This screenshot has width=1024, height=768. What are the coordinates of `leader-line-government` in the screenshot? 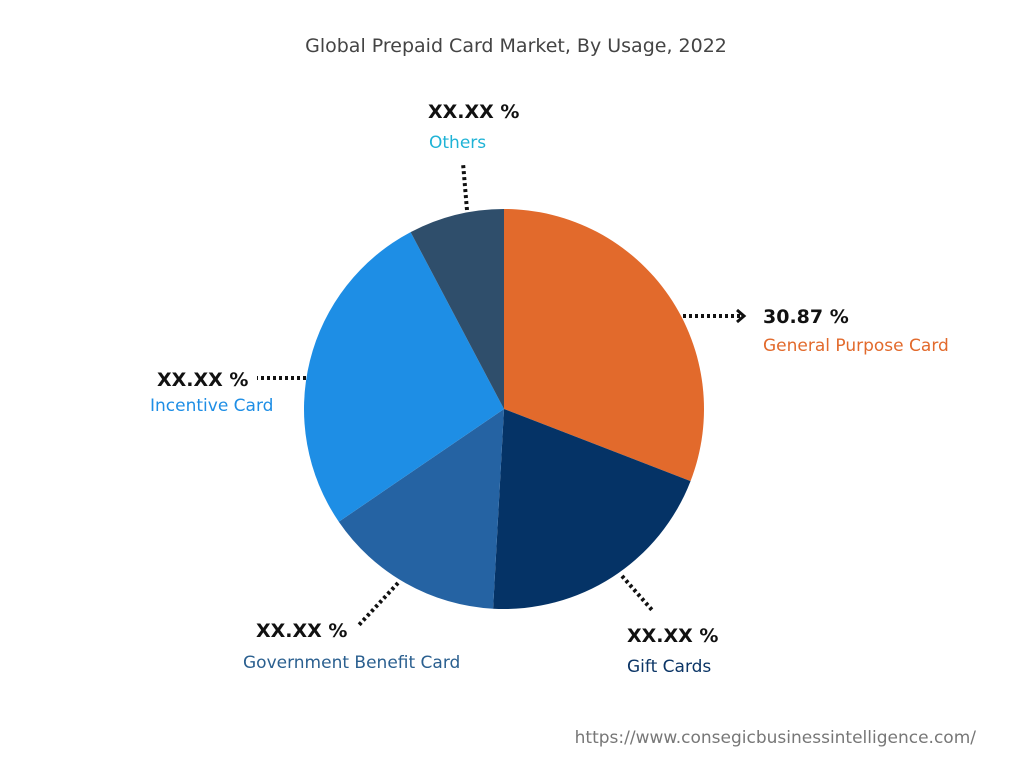 It's located at (378, 604).